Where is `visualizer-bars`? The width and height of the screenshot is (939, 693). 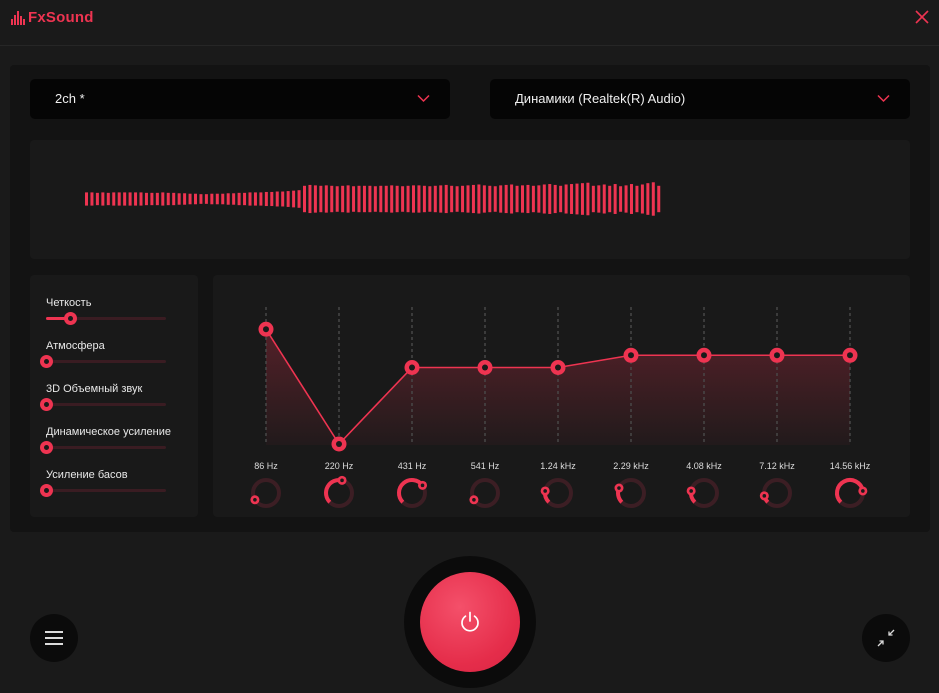
visualizer-bars is located at coordinates (373, 199).